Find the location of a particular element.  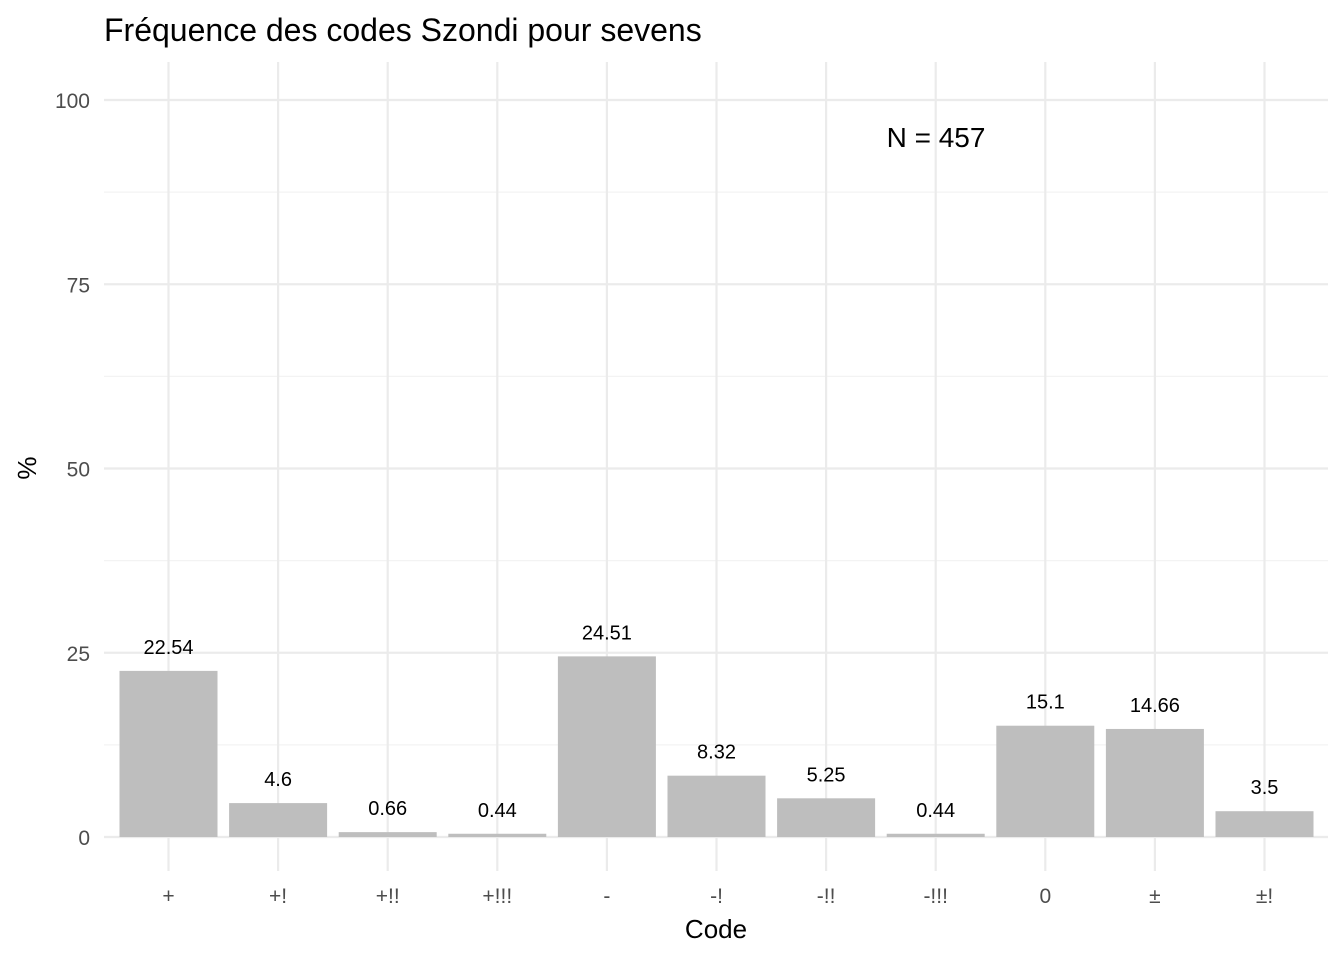

y-tick-label: 25 is located at coordinates (78, 654).